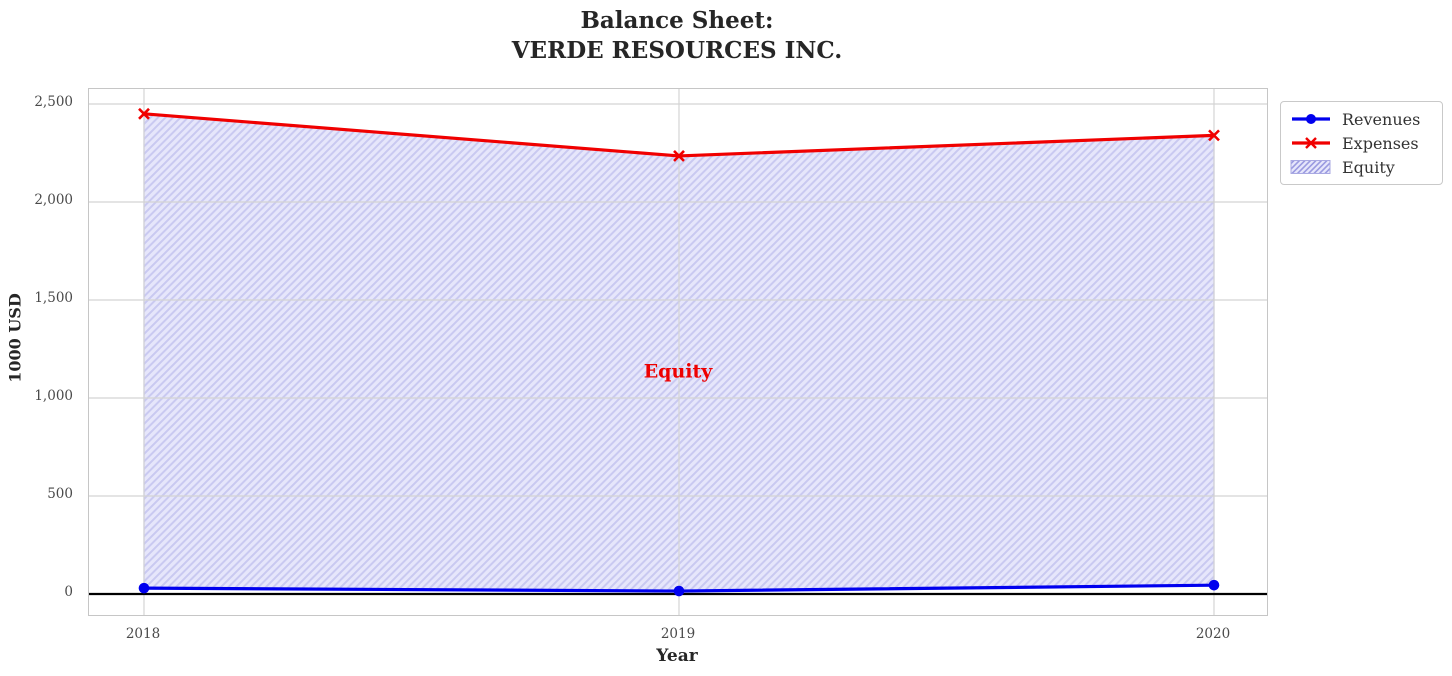  What do you see at coordinates (53, 200) in the screenshot?
I see `y-tick-label: 2,000` at bounding box center [53, 200].